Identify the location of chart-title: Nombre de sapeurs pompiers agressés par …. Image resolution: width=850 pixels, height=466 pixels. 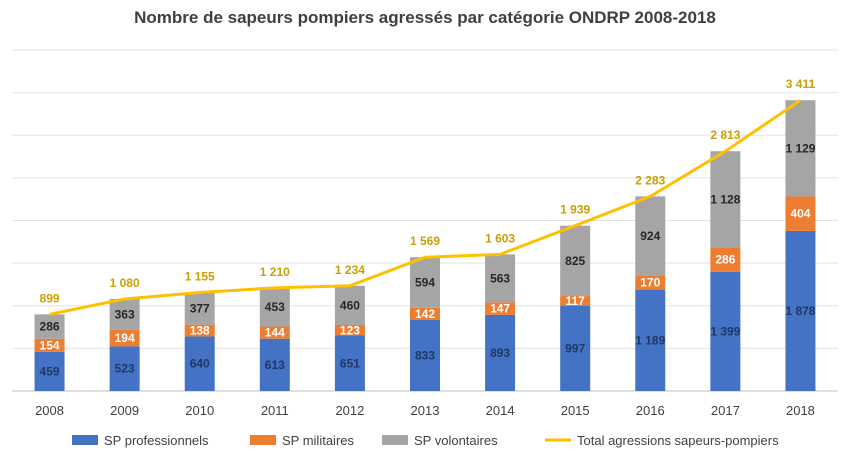
(425, 17).